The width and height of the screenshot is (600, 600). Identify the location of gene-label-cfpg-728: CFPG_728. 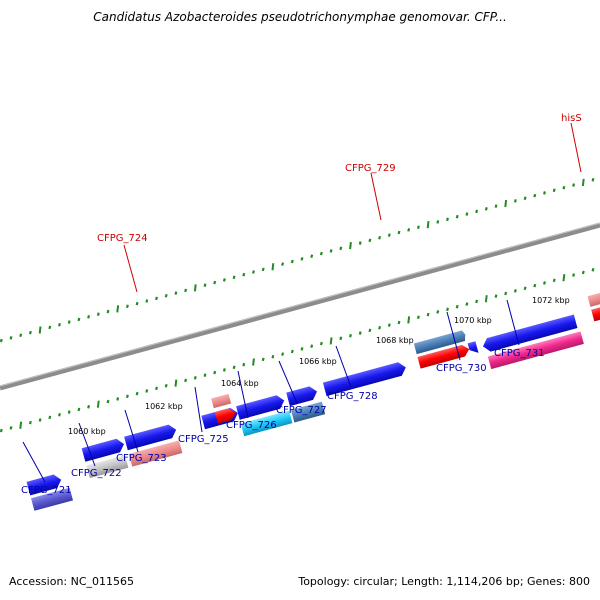
(352, 396).